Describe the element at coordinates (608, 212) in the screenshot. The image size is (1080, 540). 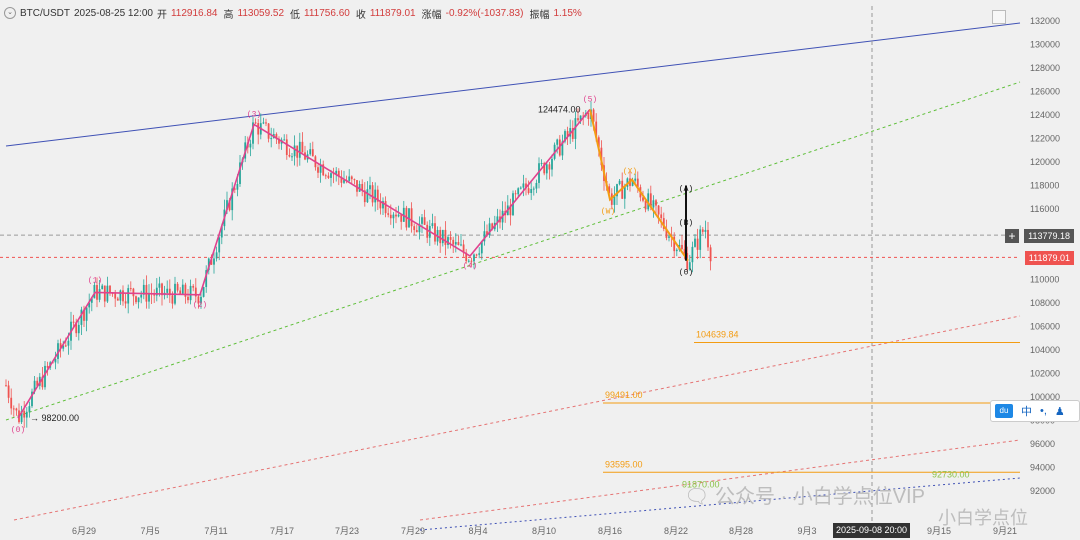
I see `wave-label: (W)` at that location.